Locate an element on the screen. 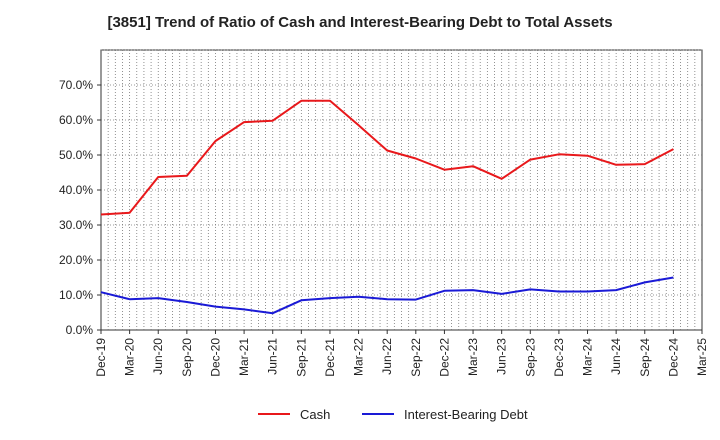 This screenshot has height=440, width=720. x-tick-label: Mar-23 is located at coordinates (473, 357).